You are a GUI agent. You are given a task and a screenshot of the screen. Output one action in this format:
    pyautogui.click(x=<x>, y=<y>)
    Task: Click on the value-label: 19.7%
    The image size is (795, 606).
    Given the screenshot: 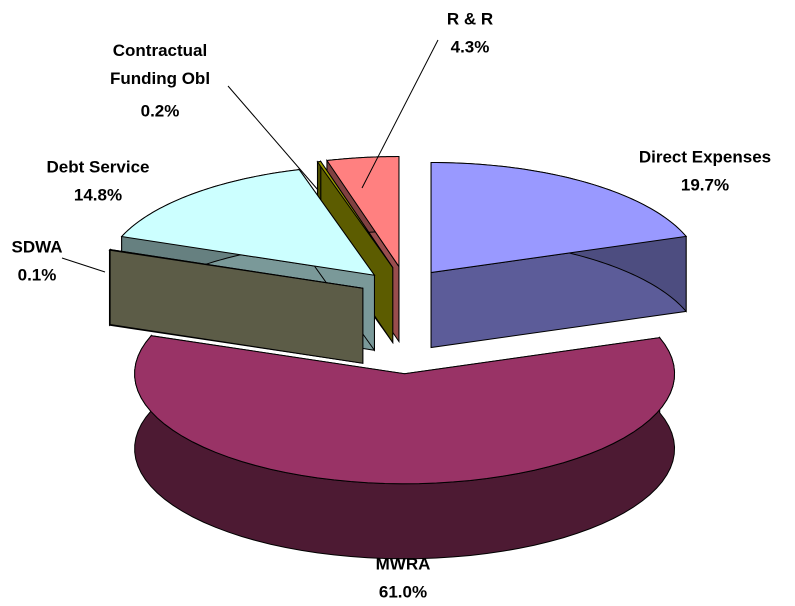 What is the action you would take?
    pyautogui.click(x=705, y=184)
    